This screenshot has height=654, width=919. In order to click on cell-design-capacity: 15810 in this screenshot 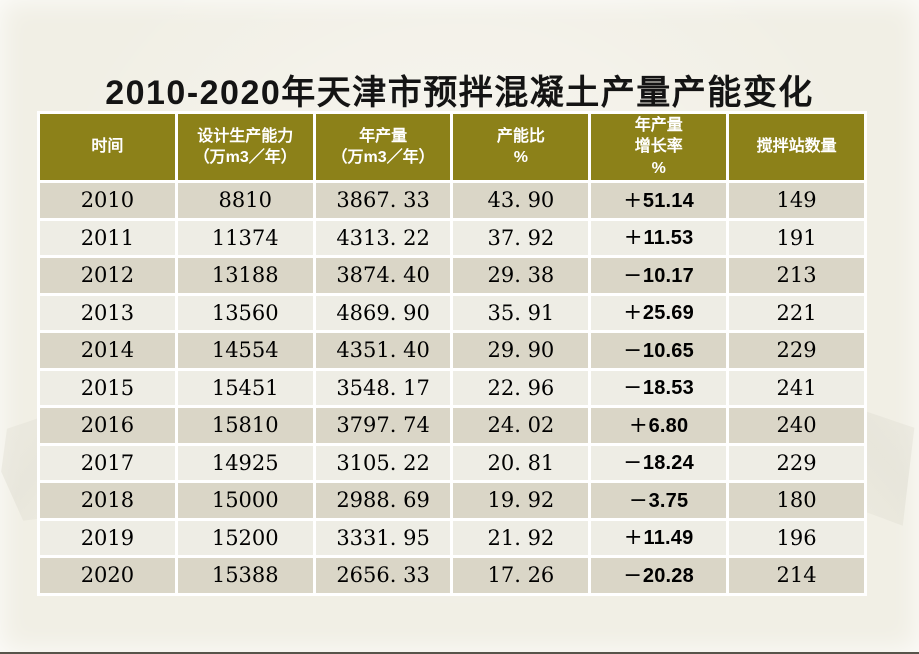, I will do `click(245, 425)`.